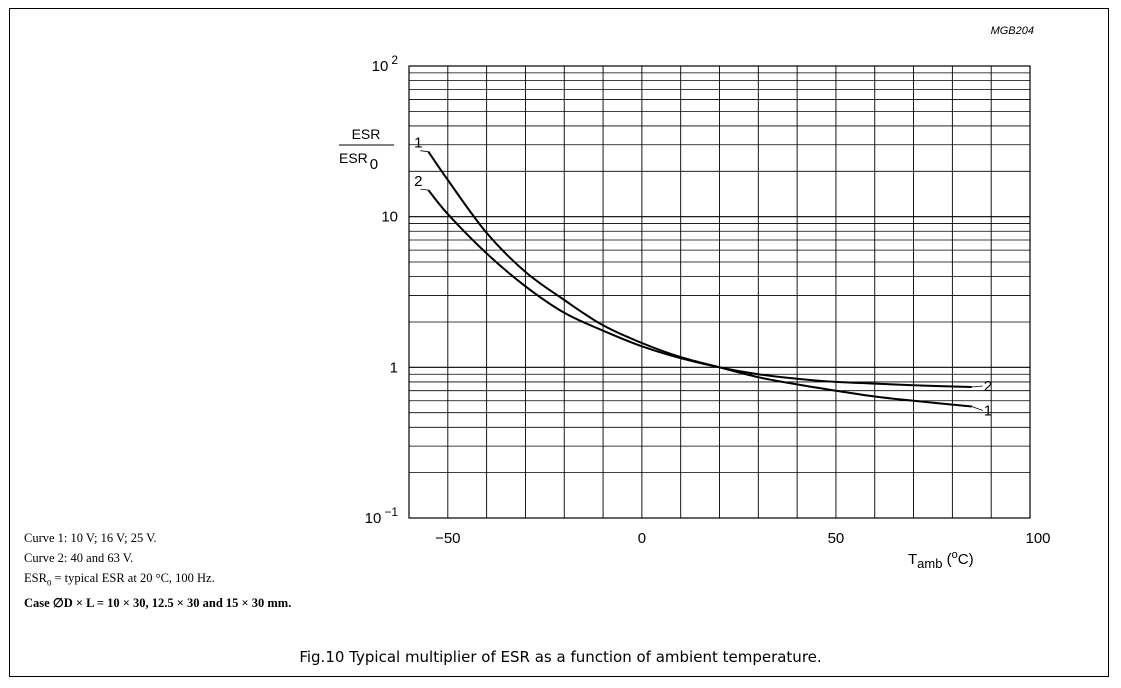  Describe the element at coordinates (382, 290) in the screenshot. I see `y-tick-labels: 10 2 10 1 10 −1` at that location.